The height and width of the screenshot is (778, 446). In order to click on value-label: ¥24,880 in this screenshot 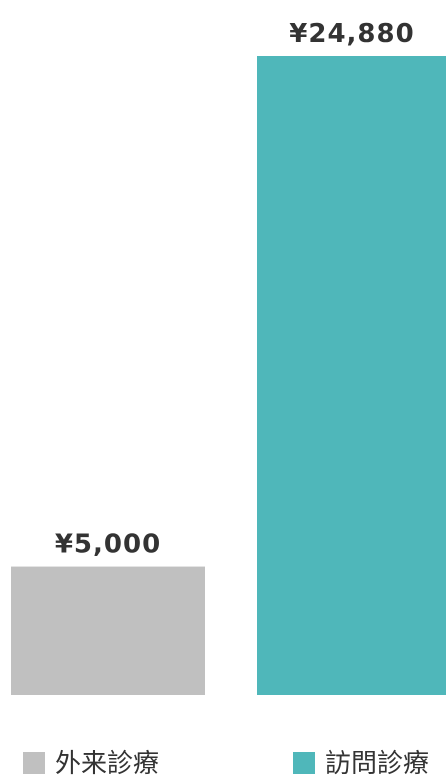, I will do `click(351, 34)`.